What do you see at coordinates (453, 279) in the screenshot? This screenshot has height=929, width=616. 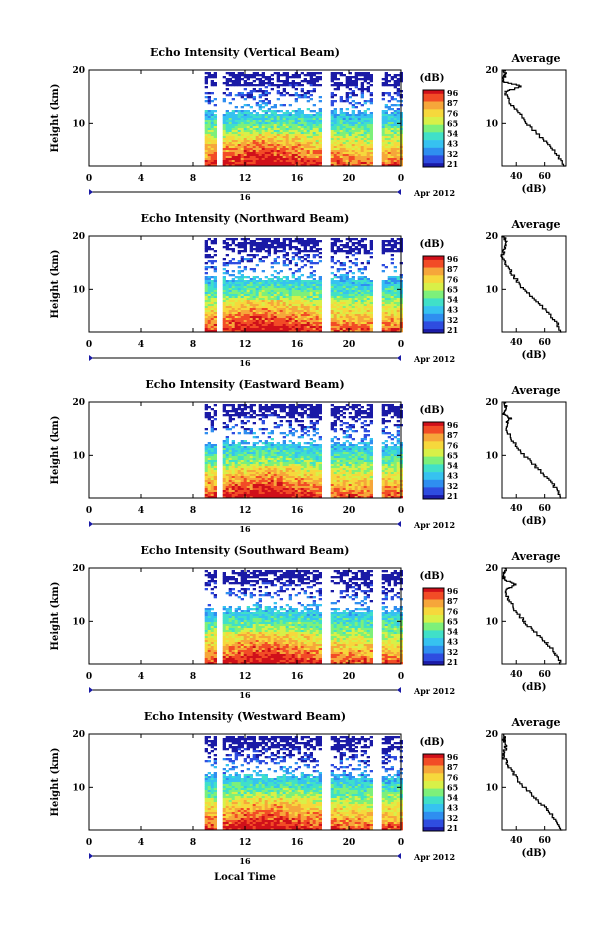 I see `colorbar-tick-label: 76` at bounding box center [453, 279].